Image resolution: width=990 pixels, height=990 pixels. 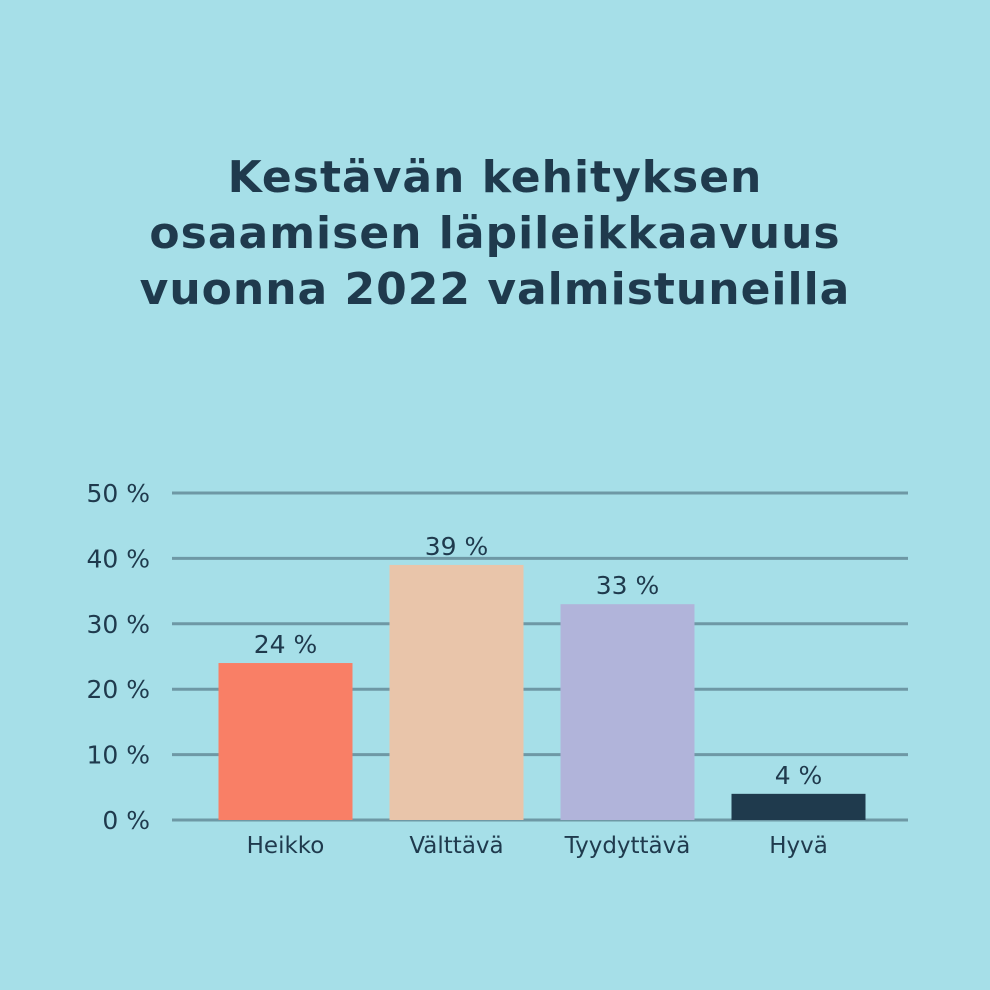 I want to click on chart-title-line-3: vuonna 2022 valmistuneilla, so click(x=495, y=289).